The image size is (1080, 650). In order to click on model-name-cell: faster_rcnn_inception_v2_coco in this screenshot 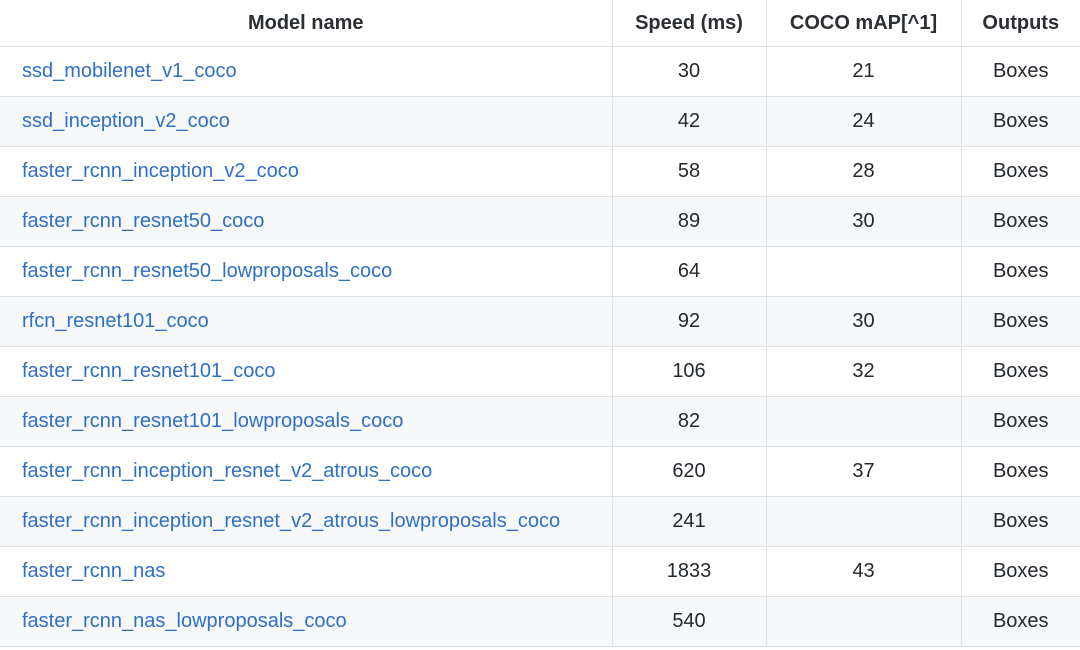, I will do `click(306, 171)`.